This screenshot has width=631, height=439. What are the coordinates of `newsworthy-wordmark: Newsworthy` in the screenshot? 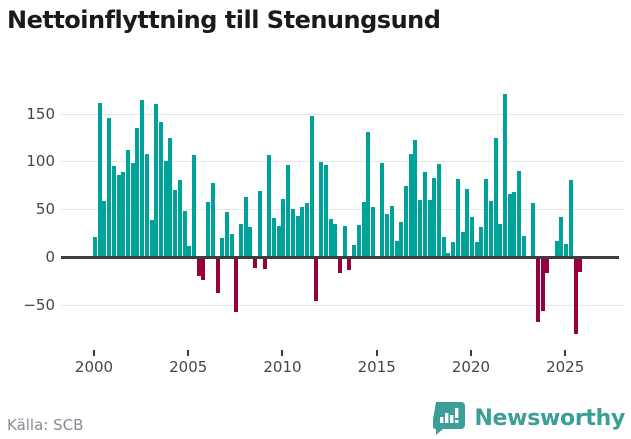 It's located at (549, 418).